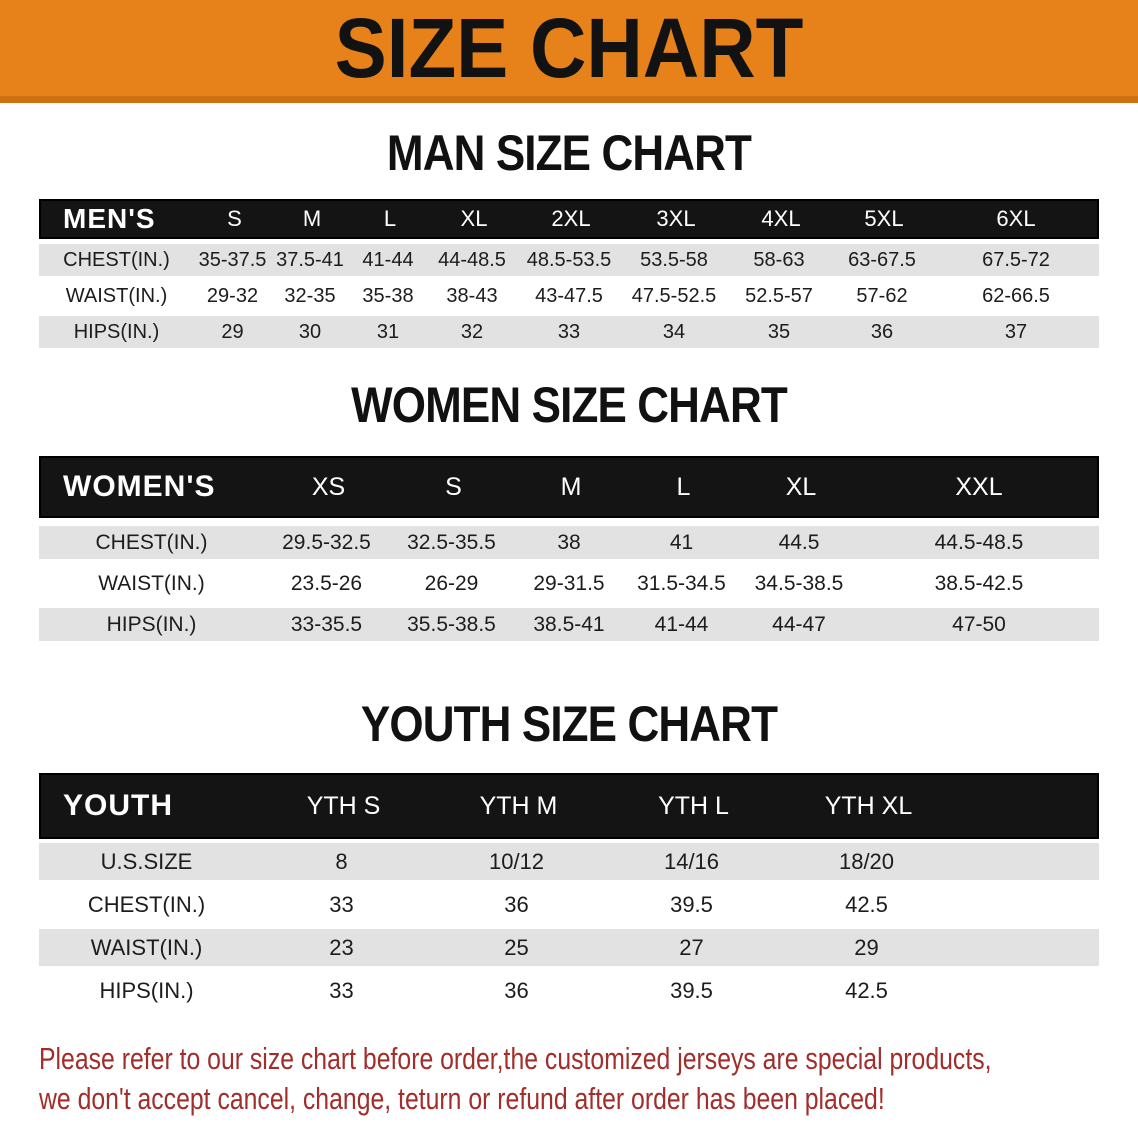 The image size is (1138, 1132). Describe the element at coordinates (882, 259) in the screenshot. I see `size-value-cell: 63-67.5` at that location.